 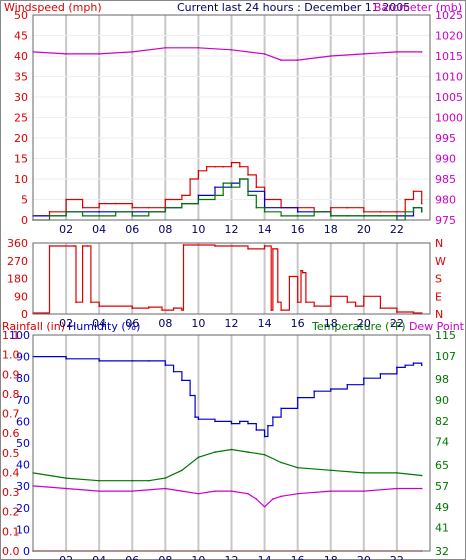 What do you see at coordinates (449, 77) in the screenshot?
I see `p0-ytick-label-right: 1010` at bounding box center [449, 77].